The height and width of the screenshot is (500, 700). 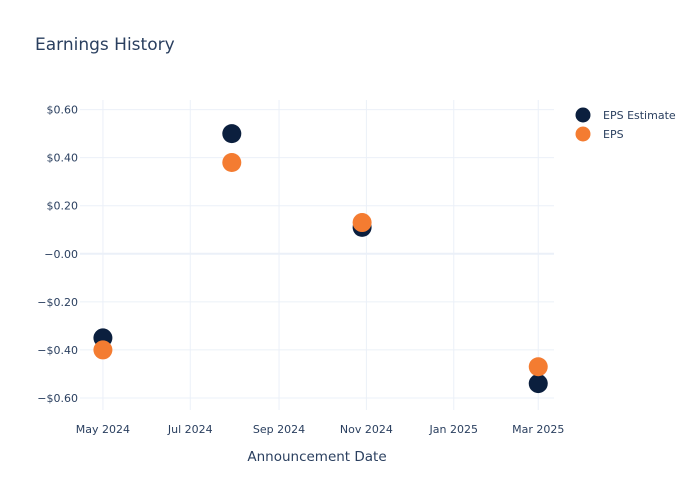 I want to click on y-tick-label: $0.40, so click(x=63, y=158).